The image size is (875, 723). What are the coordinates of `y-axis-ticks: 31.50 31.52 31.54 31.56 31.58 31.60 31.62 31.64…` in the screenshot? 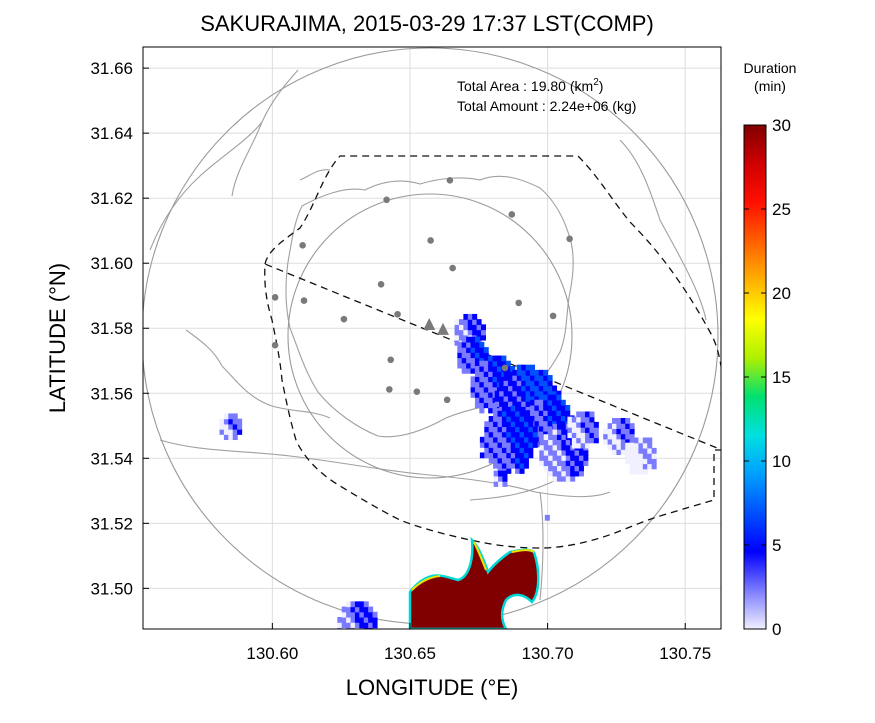 It's located at (119, 328).